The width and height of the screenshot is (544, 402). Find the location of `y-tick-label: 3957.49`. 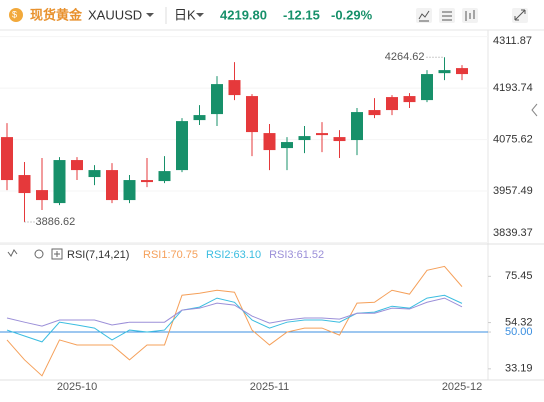

y-tick-label: 3957.49 is located at coordinates (513, 191).